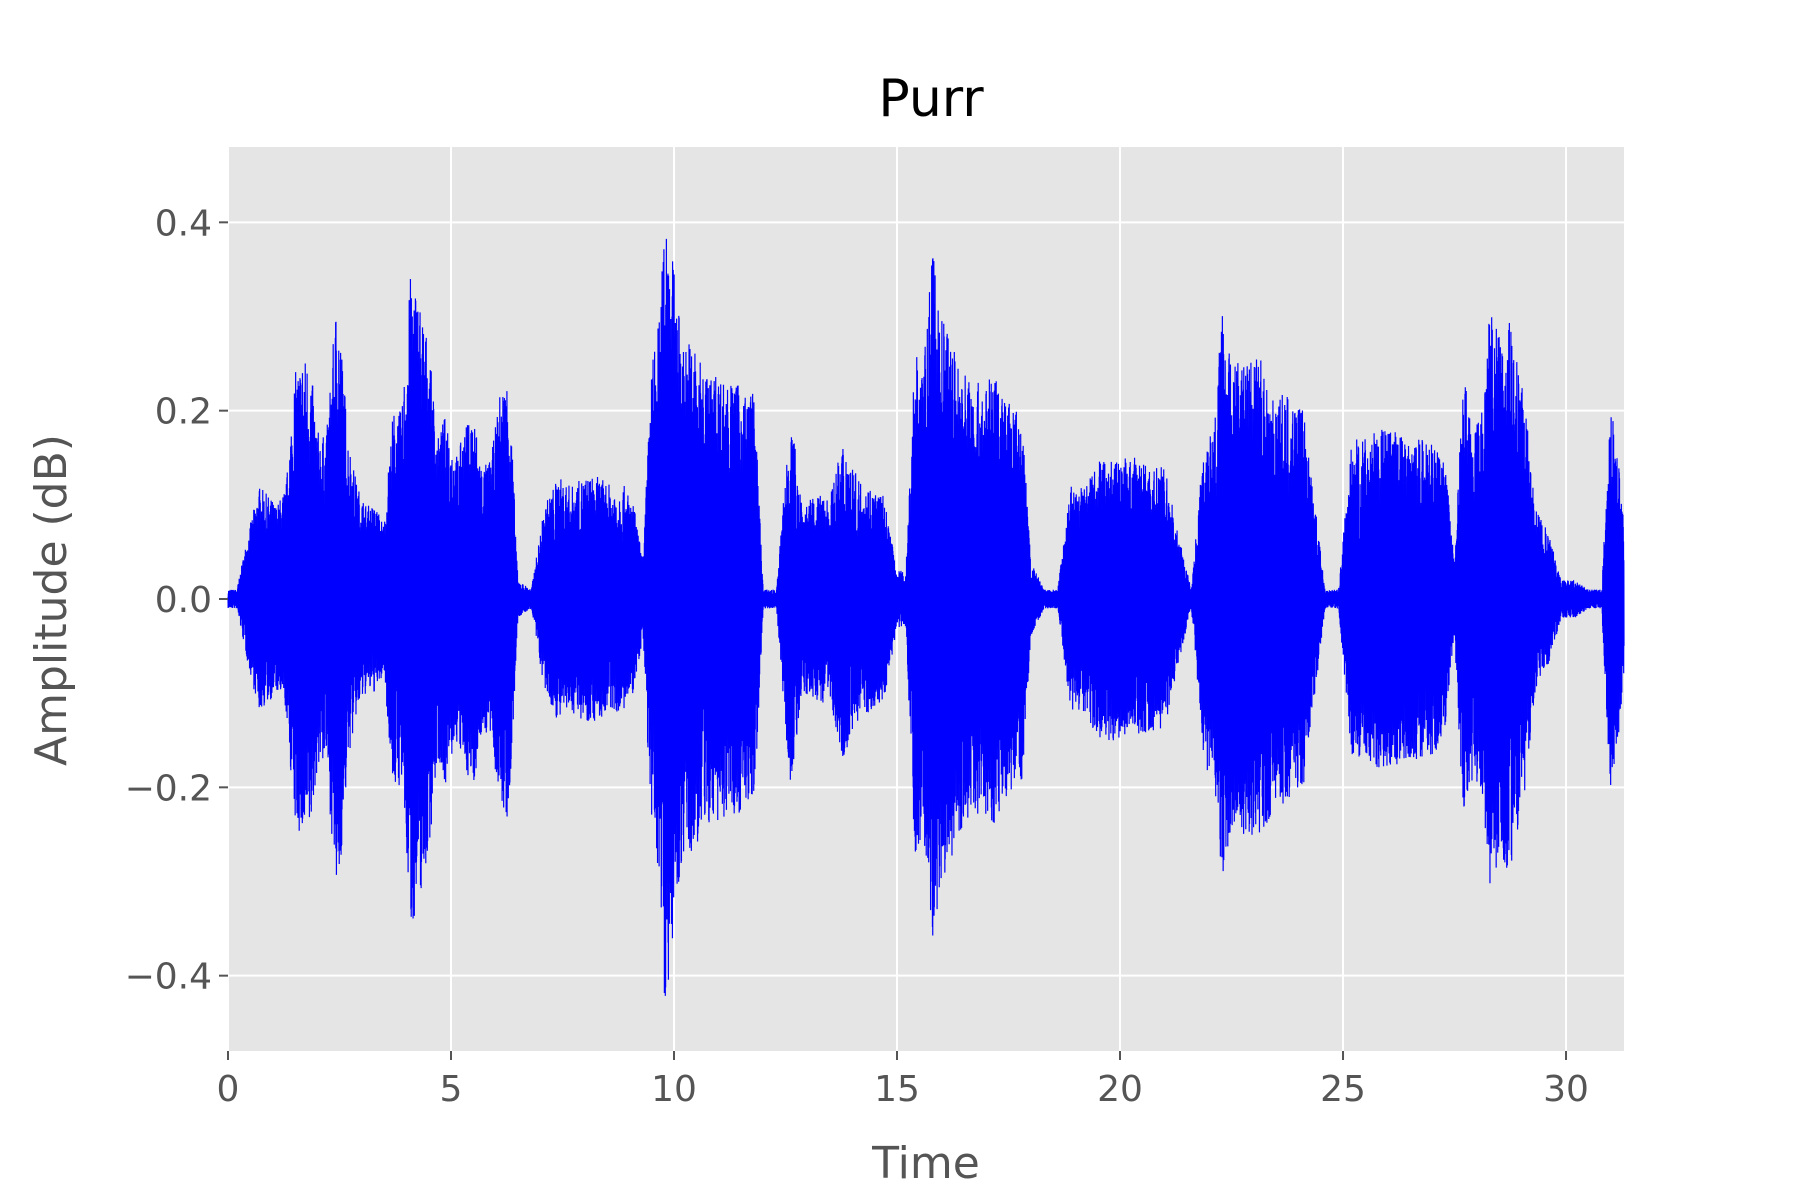  Describe the element at coordinates (897, 1089) in the screenshot. I see `x-tick-label-3: 15` at that location.